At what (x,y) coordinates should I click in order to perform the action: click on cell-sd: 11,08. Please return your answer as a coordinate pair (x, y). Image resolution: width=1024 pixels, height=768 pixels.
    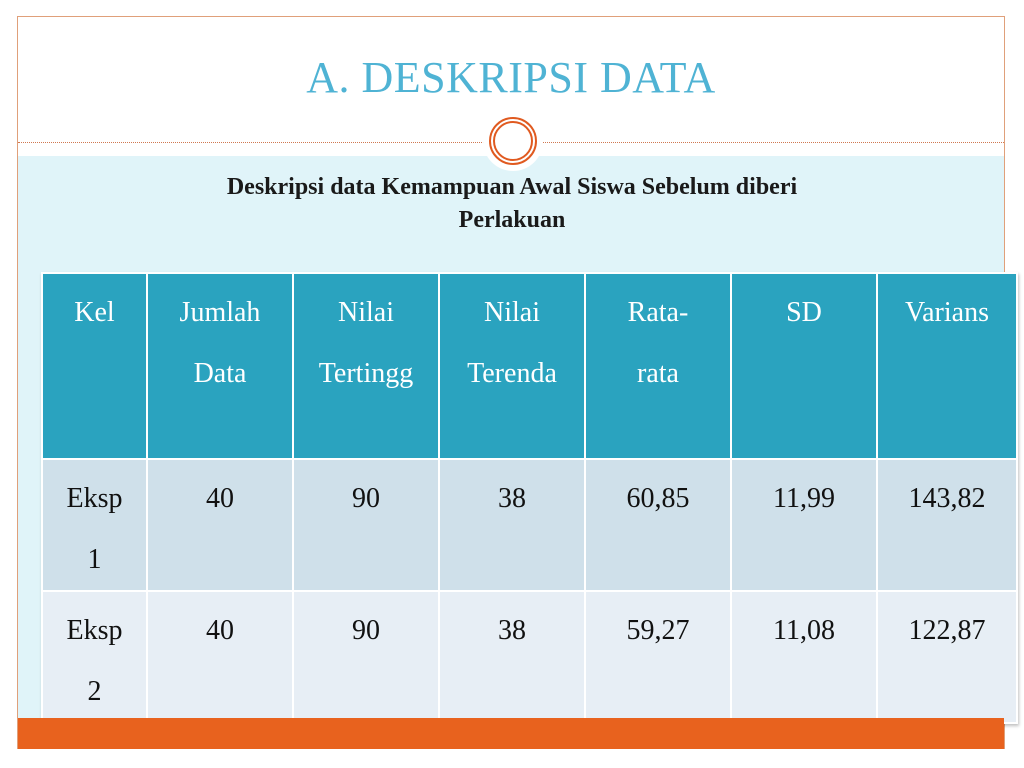
    Looking at the image, I should click on (804, 657).